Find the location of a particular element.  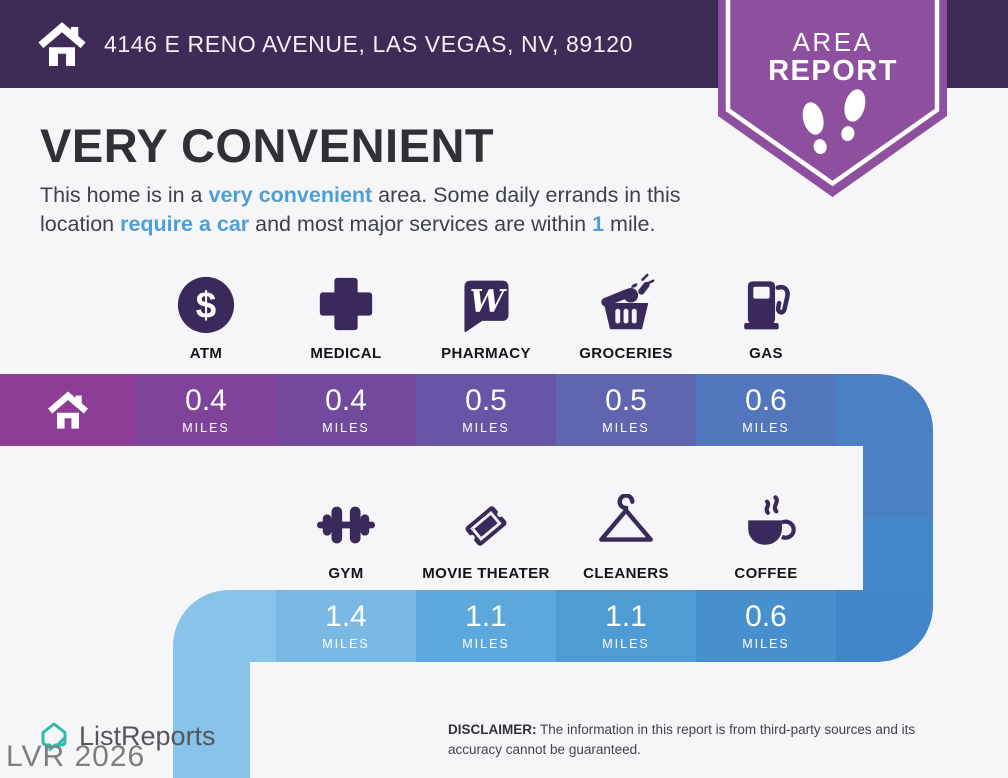

distance-cell-atm: 0.4 MILES is located at coordinates (206, 410).